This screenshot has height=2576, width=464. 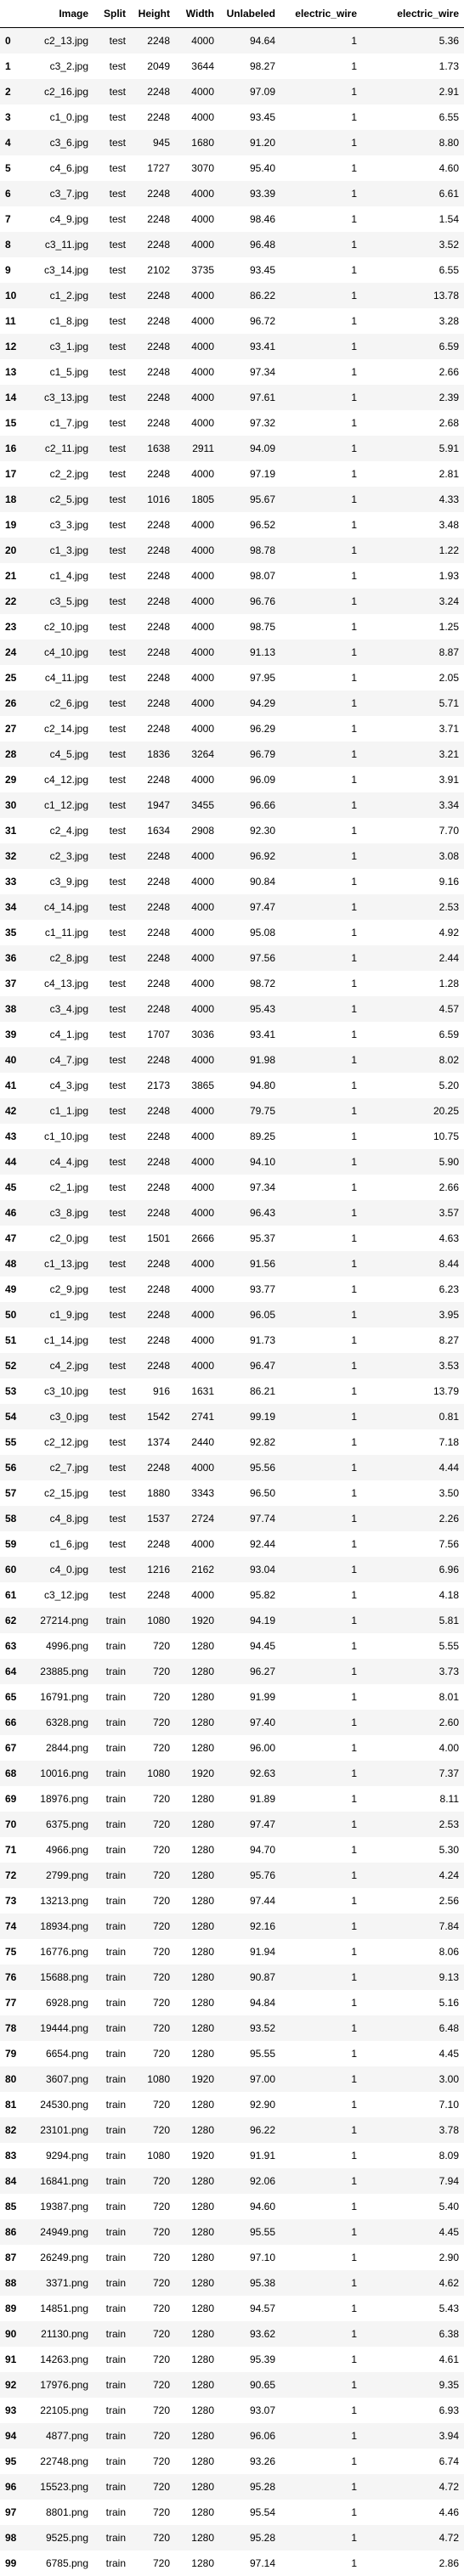 I want to click on row-index: 54, so click(x=11, y=1417).